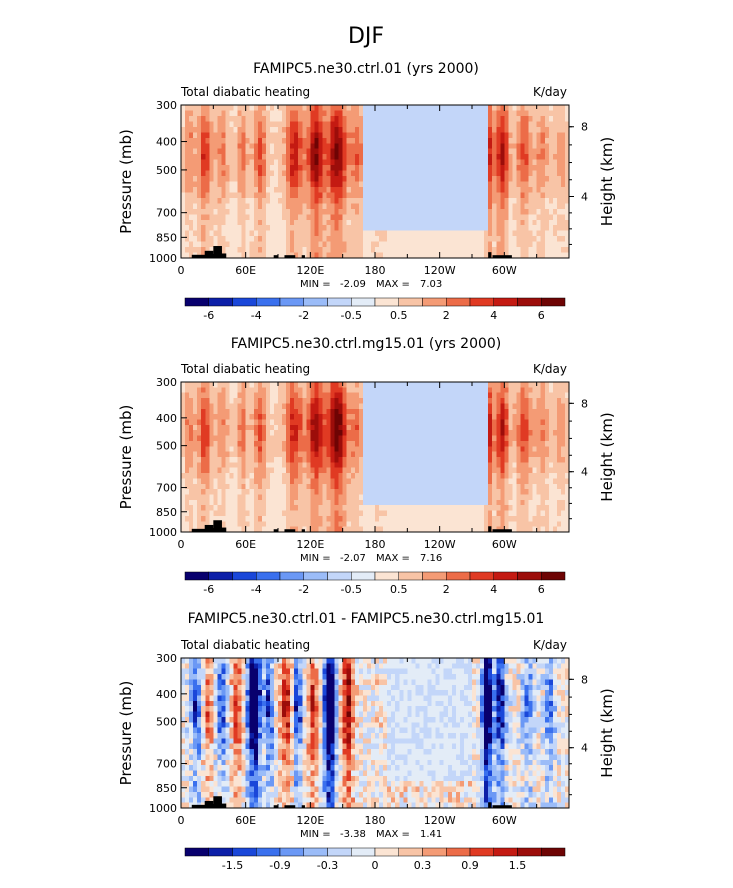 The width and height of the screenshot is (733, 888). What do you see at coordinates (126, 181) in the screenshot?
I see `y-axis-title: Pressure (mb)` at bounding box center [126, 181].